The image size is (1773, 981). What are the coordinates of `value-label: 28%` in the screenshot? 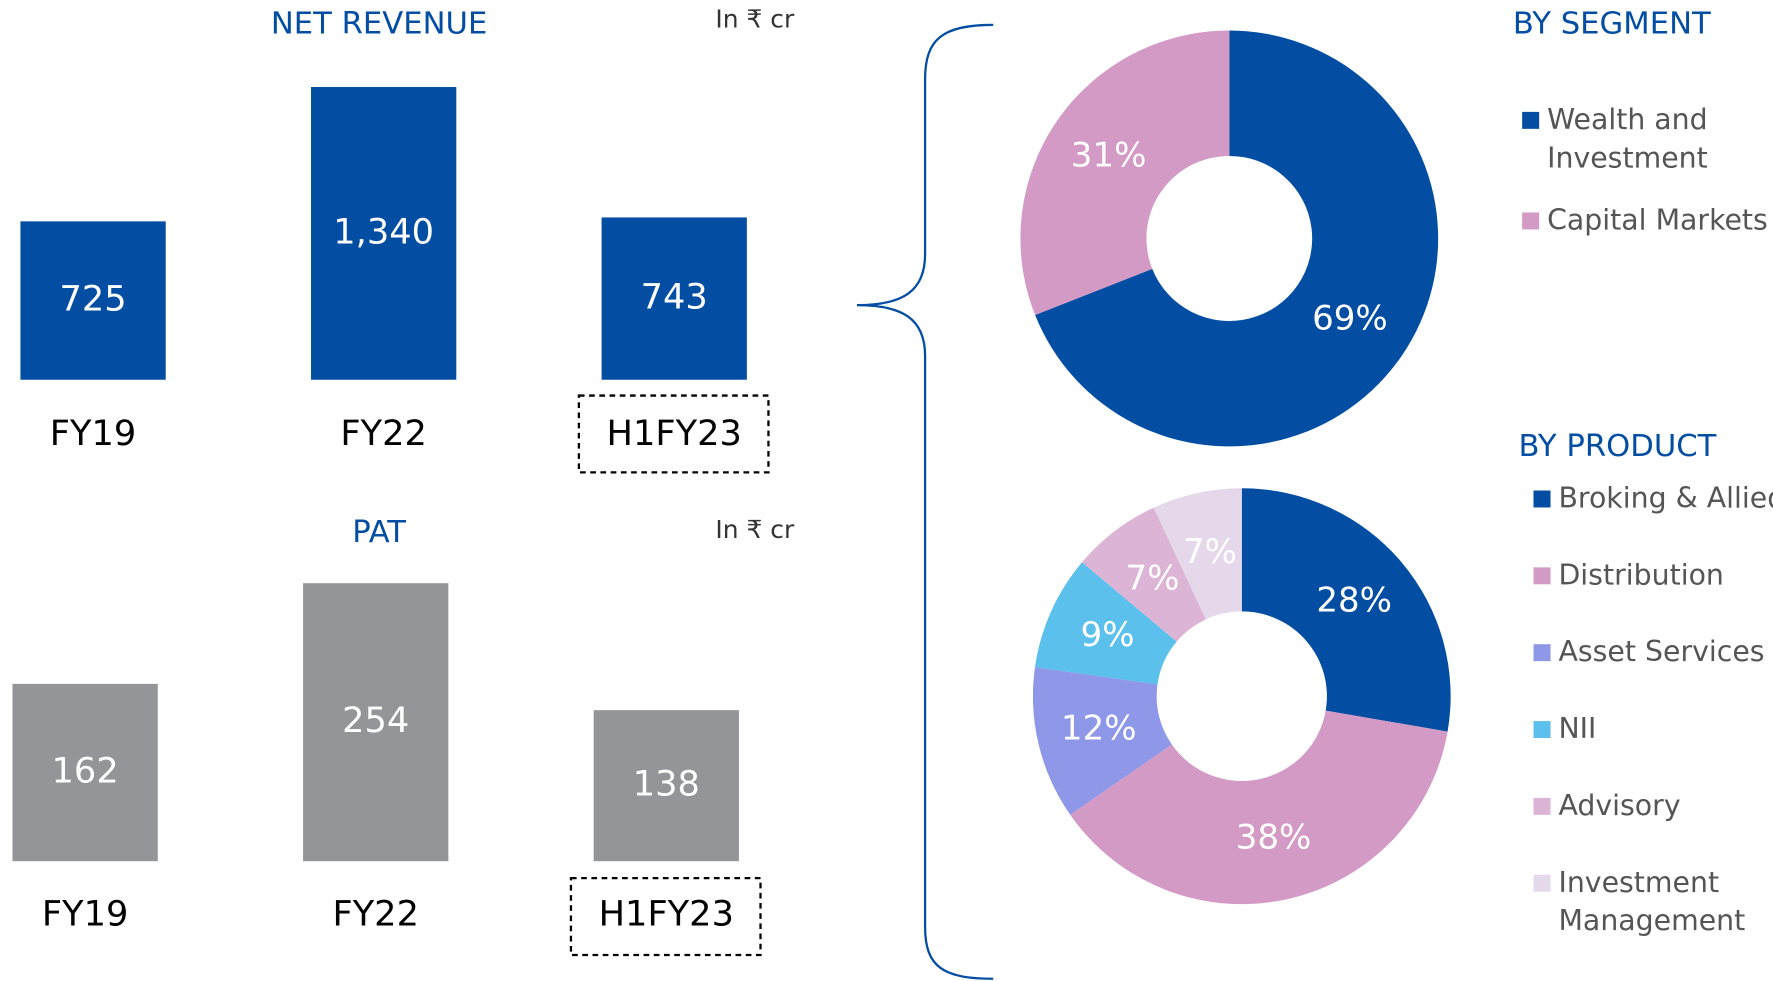 It's located at (1354, 600).